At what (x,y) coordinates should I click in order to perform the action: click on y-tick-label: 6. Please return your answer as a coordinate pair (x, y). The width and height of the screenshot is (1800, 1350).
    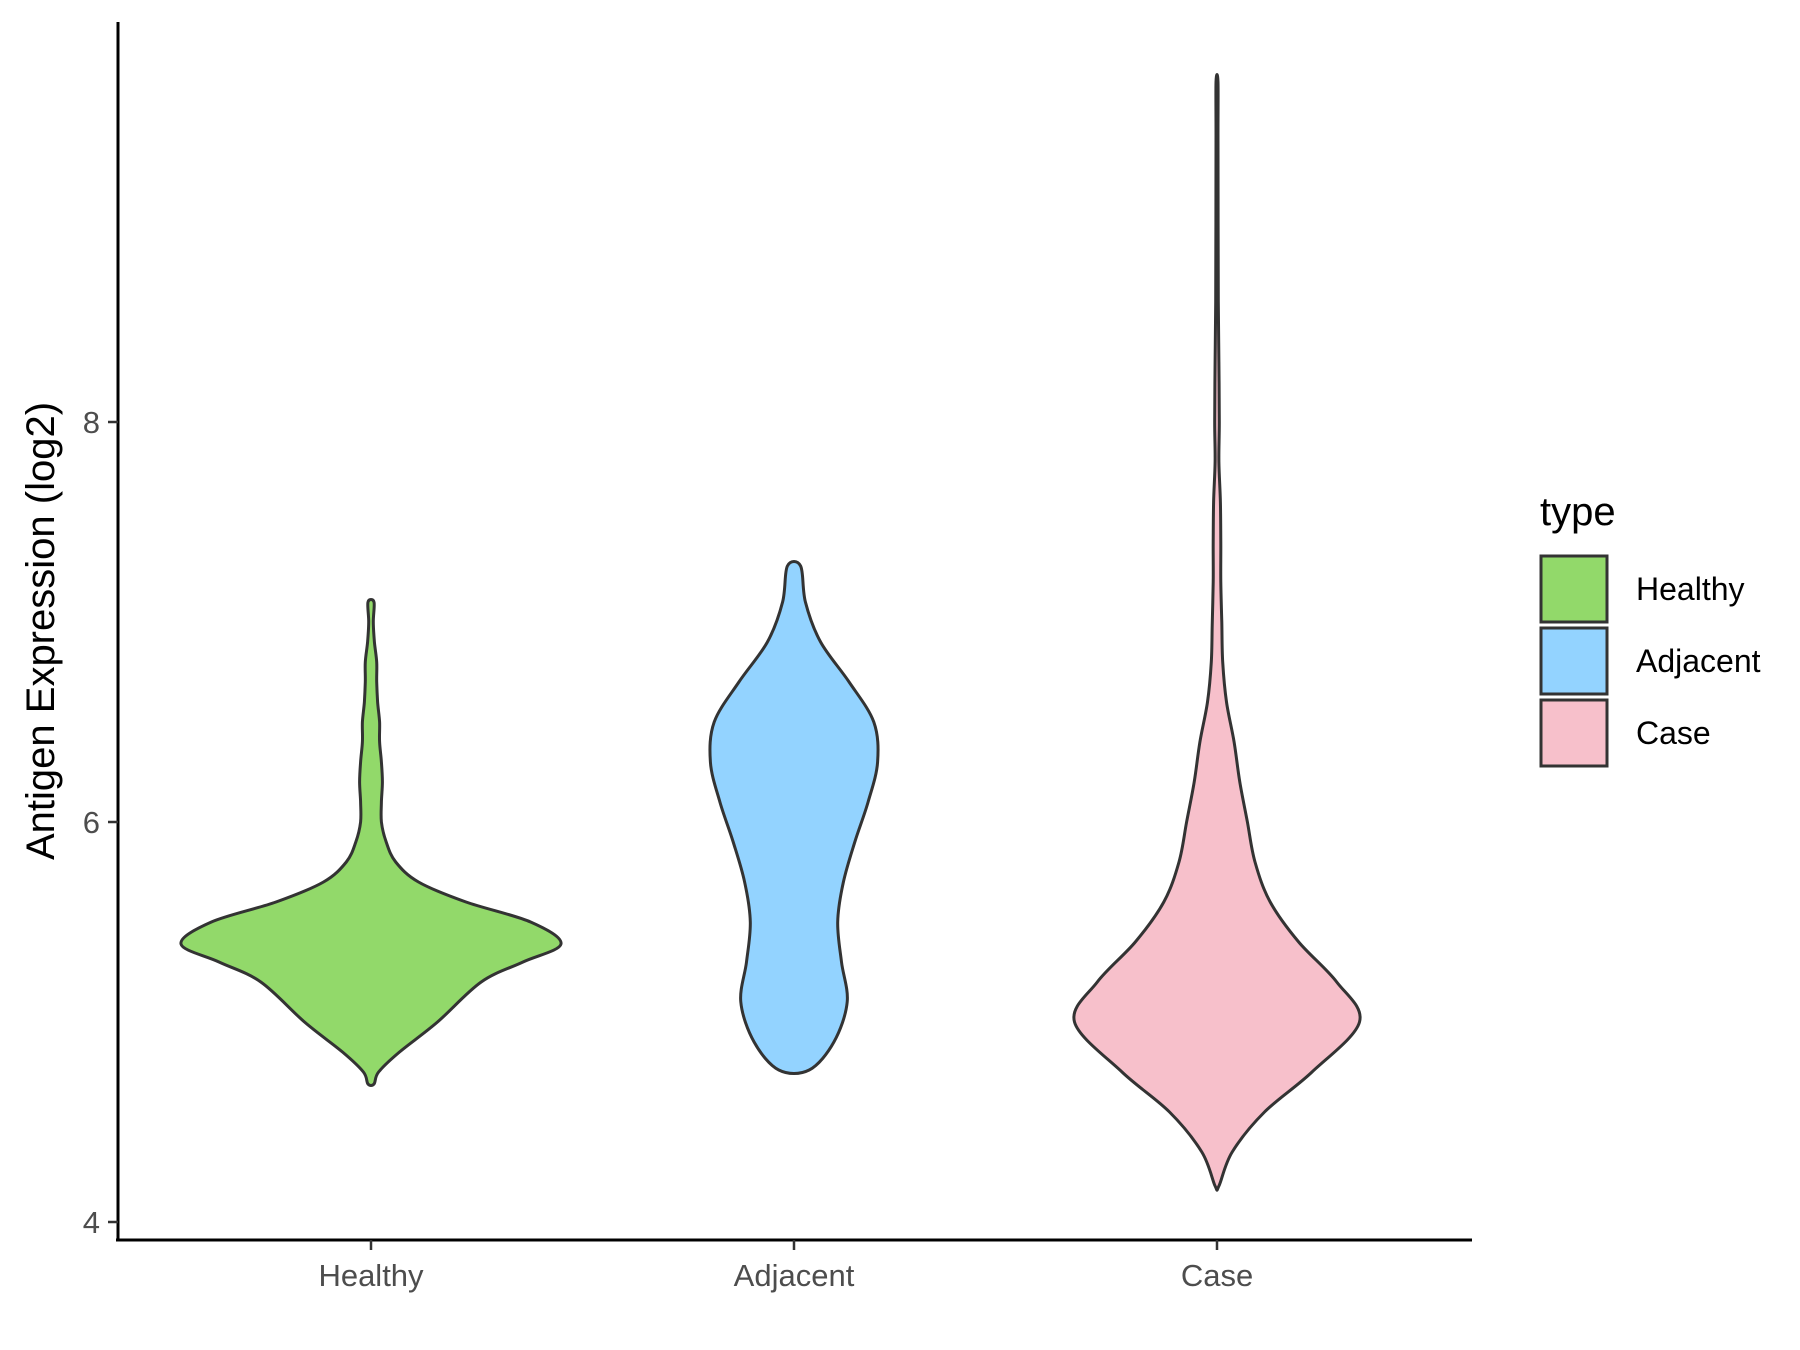
    Looking at the image, I should click on (91, 822).